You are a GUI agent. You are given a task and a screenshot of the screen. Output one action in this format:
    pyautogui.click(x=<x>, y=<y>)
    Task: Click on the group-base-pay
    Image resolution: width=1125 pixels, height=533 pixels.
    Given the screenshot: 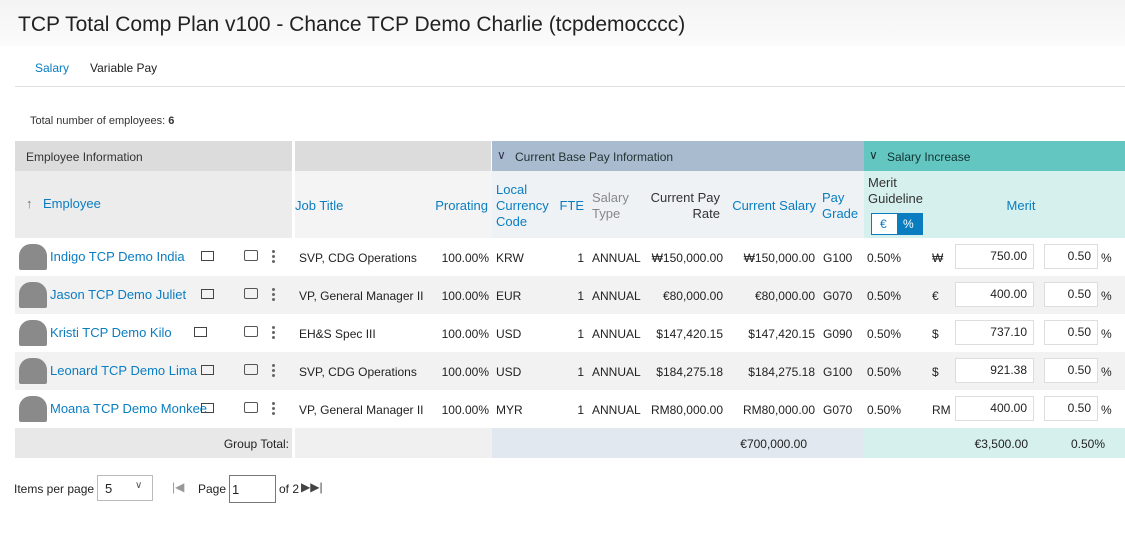 What is the action you would take?
    pyautogui.click(x=678, y=156)
    